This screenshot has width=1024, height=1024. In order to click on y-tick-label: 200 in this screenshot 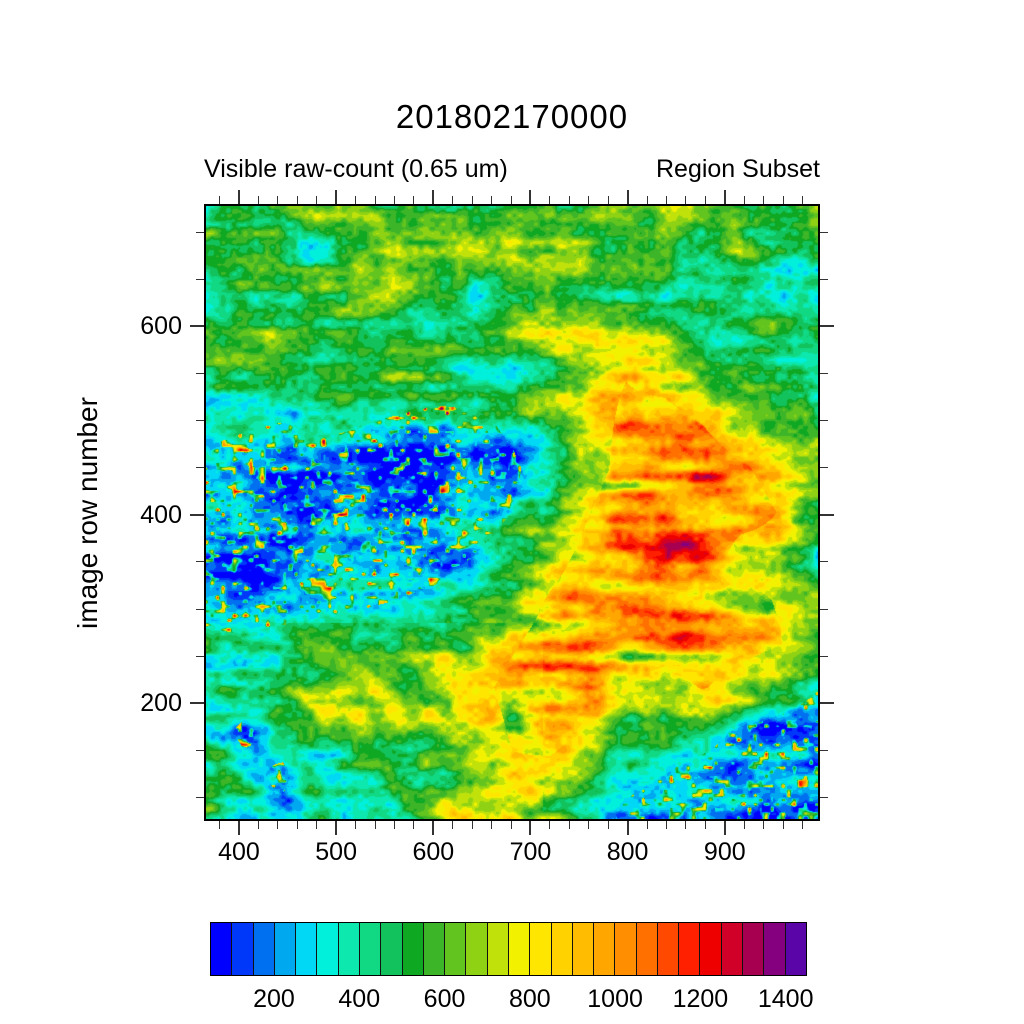, I will do `click(161, 703)`.